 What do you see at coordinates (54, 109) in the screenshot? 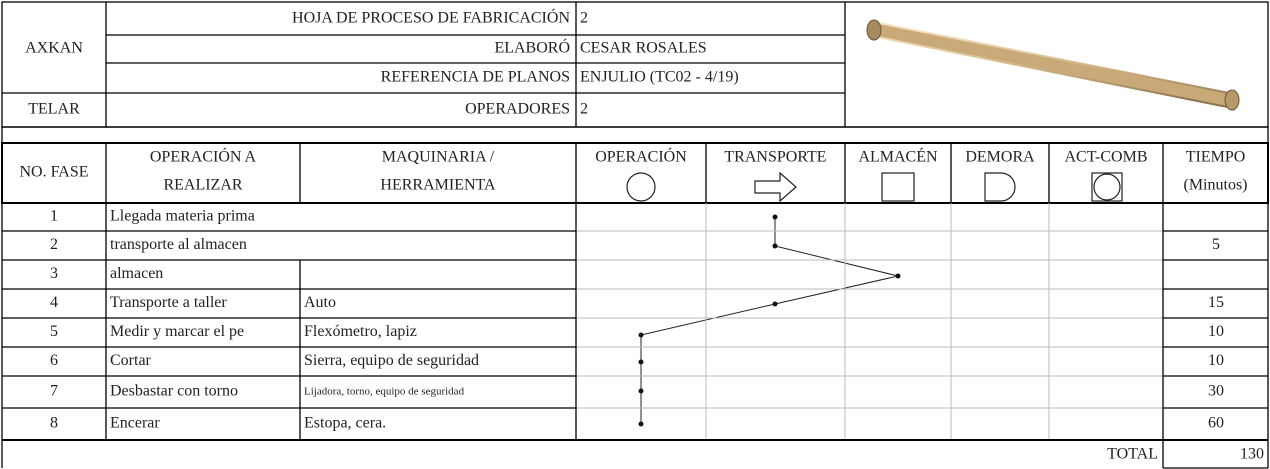
I see `area: TELAR` at bounding box center [54, 109].